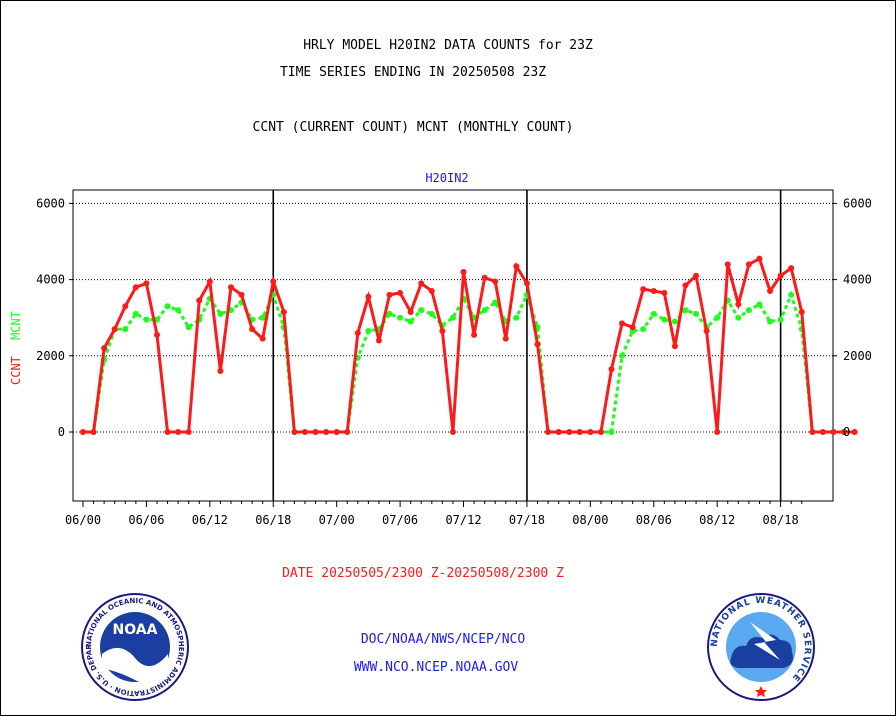 This screenshot has height=716, width=896. I want to click on x-tick-label: 08/00, so click(590, 520).